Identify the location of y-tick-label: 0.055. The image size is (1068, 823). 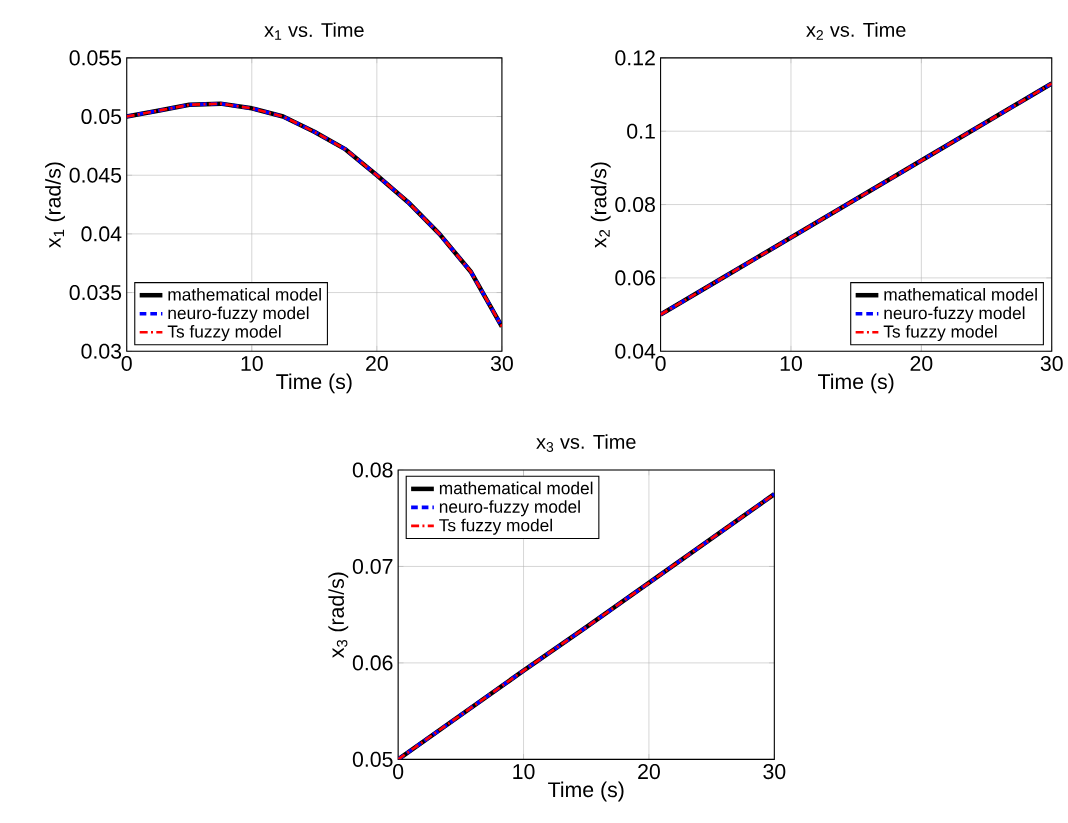
(95, 58).